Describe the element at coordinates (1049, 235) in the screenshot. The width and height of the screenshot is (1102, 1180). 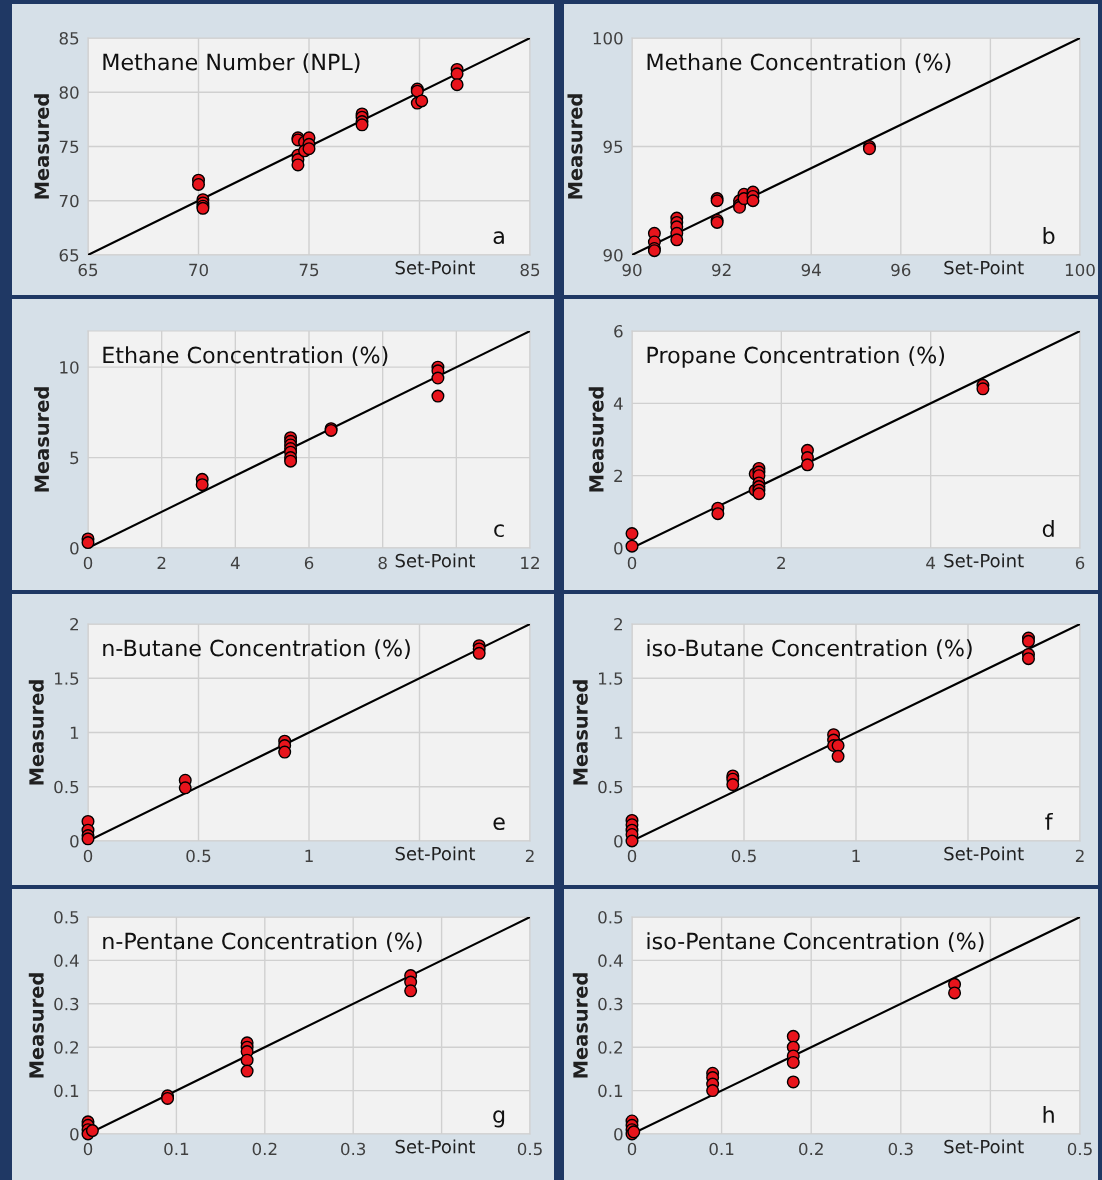
I see `annotation: b` at that location.